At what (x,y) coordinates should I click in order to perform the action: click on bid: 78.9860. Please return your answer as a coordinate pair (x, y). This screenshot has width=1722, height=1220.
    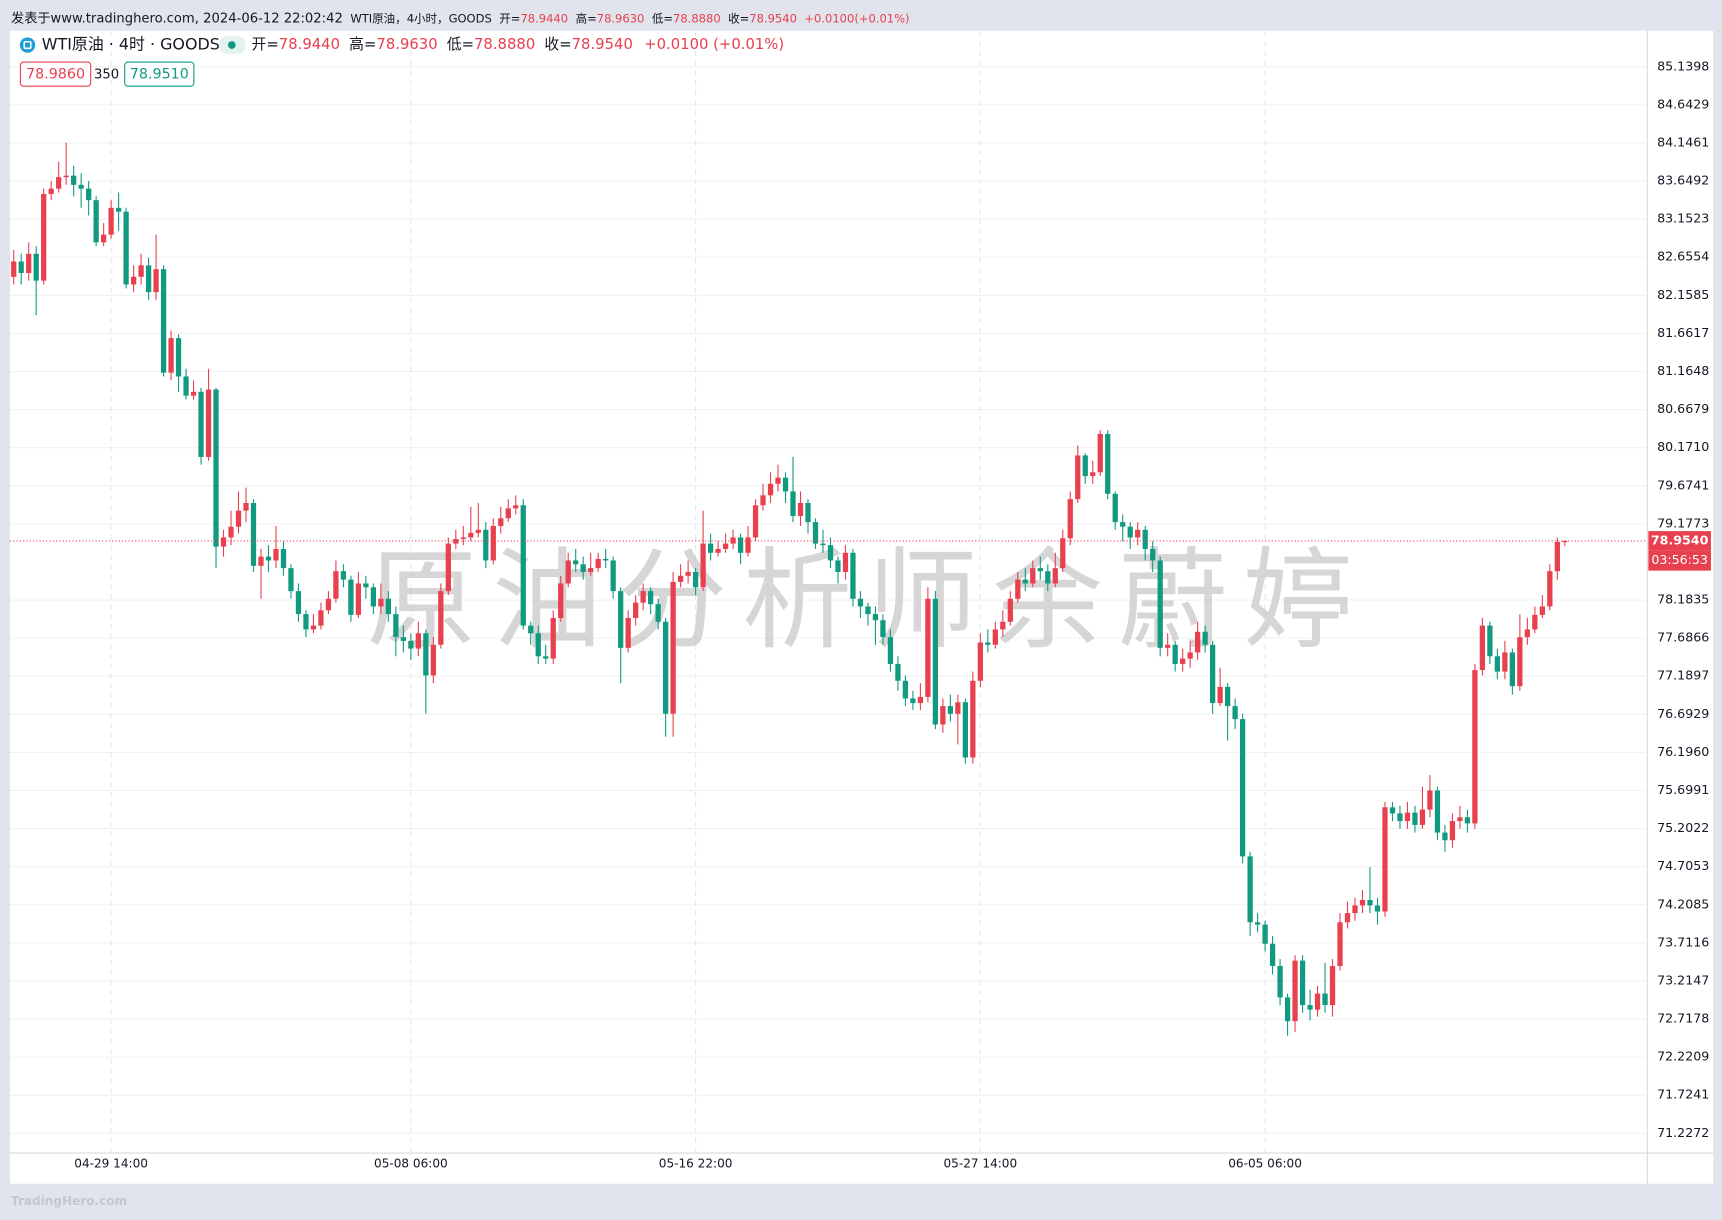
    Looking at the image, I should click on (55, 75).